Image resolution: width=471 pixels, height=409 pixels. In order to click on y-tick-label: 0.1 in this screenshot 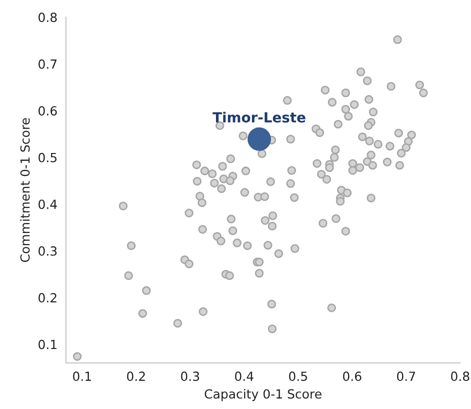, I will do `click(47, 345)`.